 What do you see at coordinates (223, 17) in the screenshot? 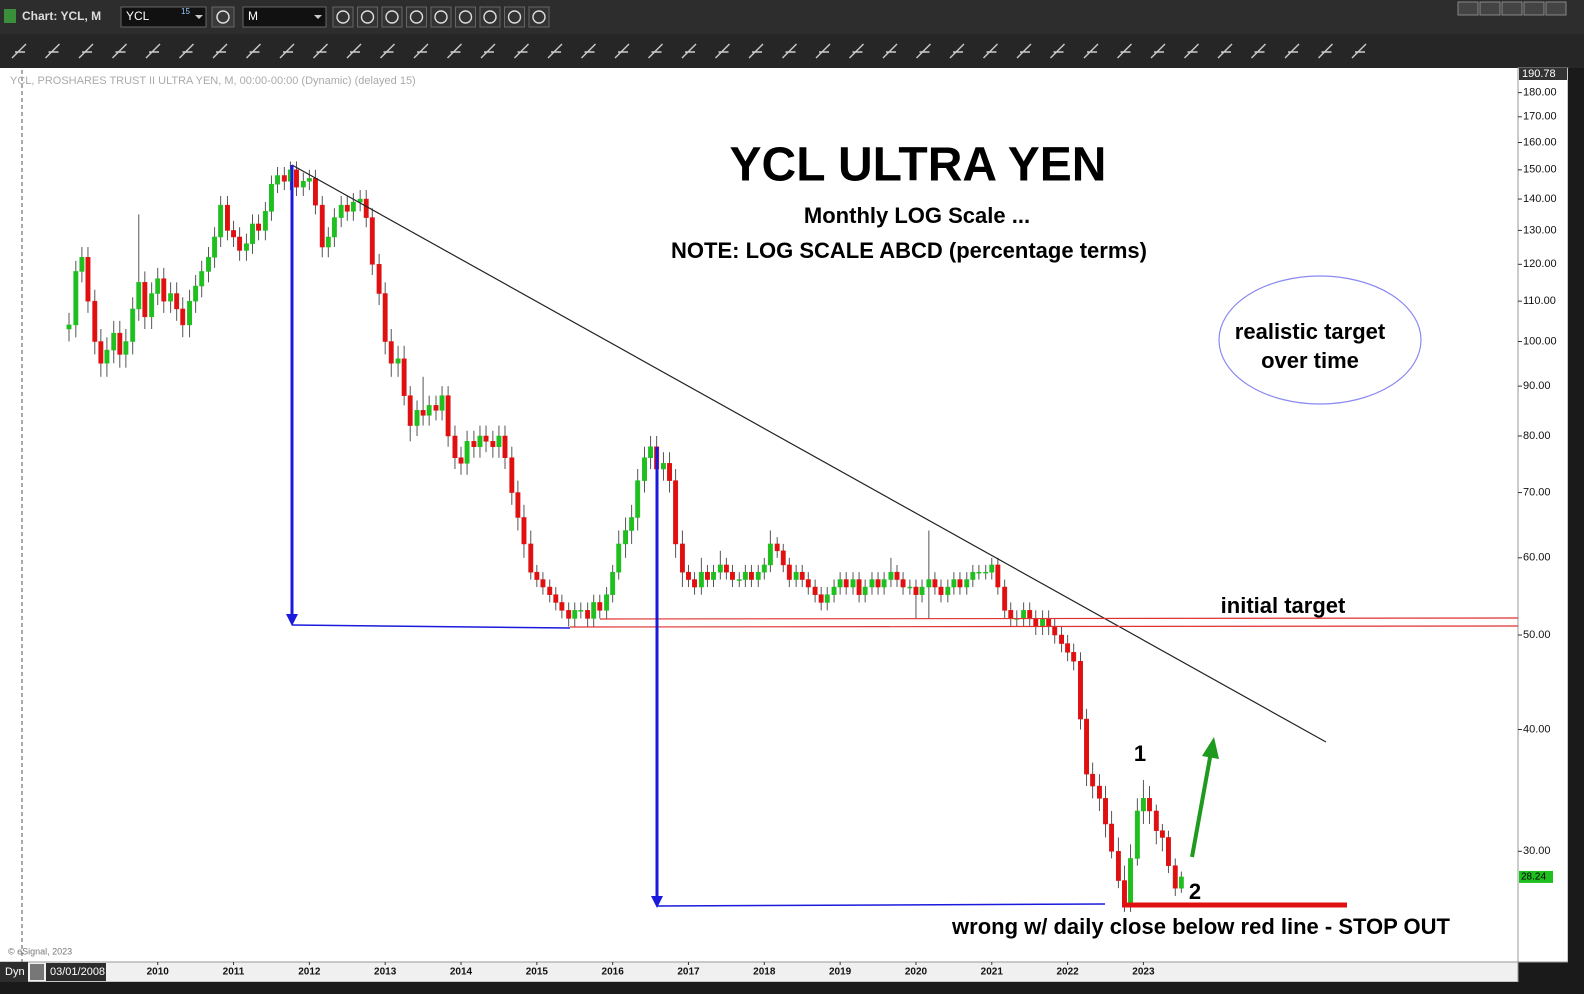
I see `symbol-button` at bounding box center [223, 17].